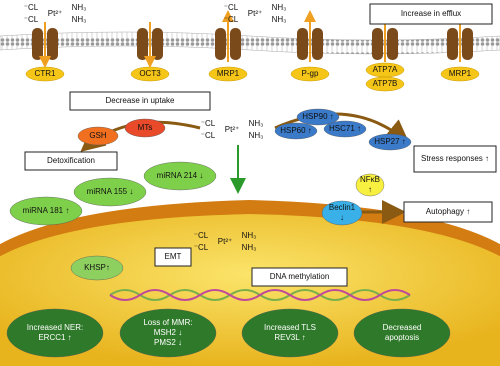 This screenshot has width=500, height=366. What do you see at coordinates (290, 327) in the screenshot?
I see `nuclear-mechanism-label: Increased TLS` at bounding box center [290, 327].